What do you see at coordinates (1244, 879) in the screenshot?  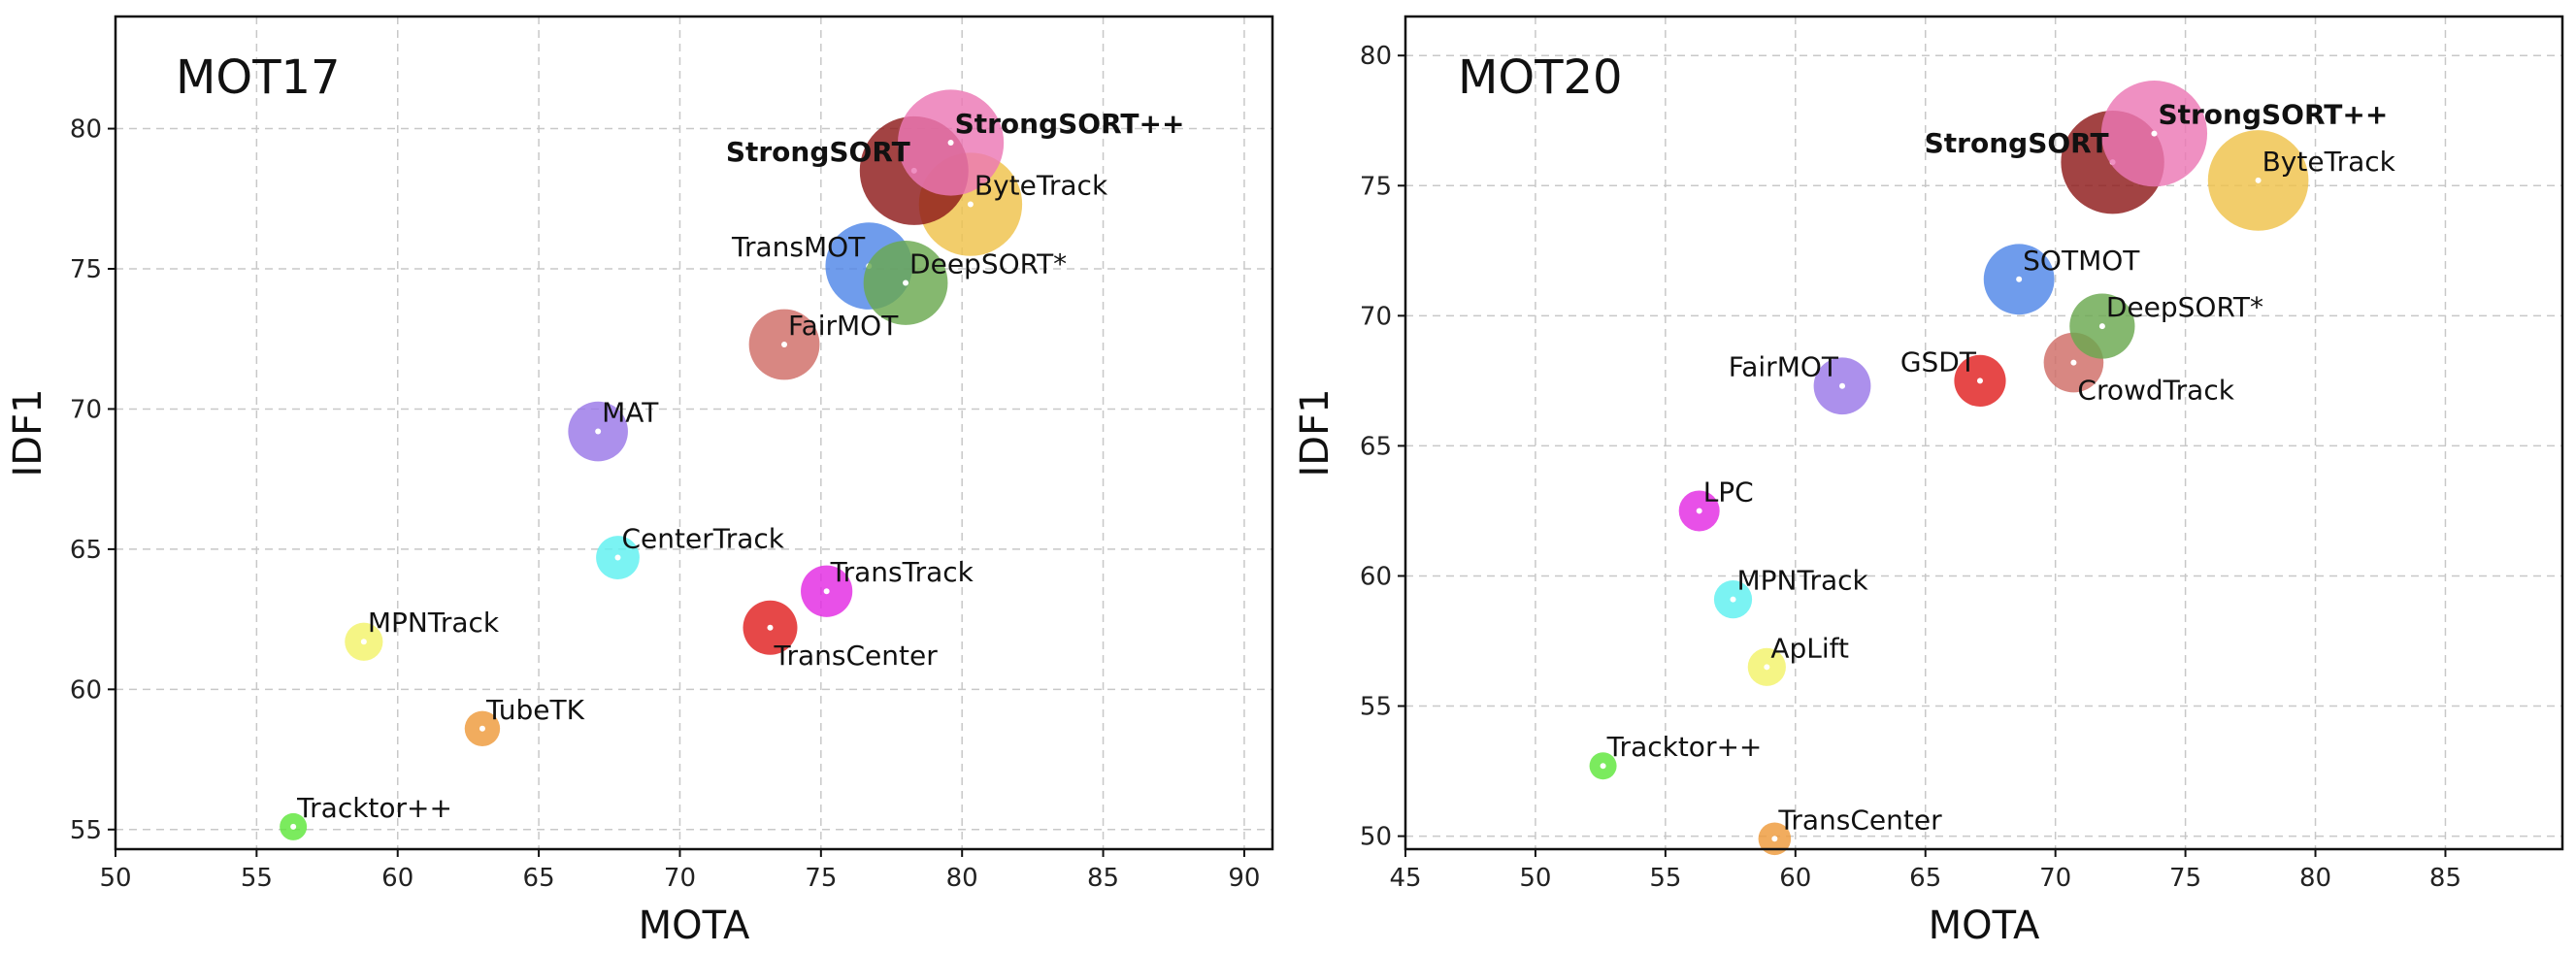 I see `x-tick-label: 90` at bounding box center [1244, 879].